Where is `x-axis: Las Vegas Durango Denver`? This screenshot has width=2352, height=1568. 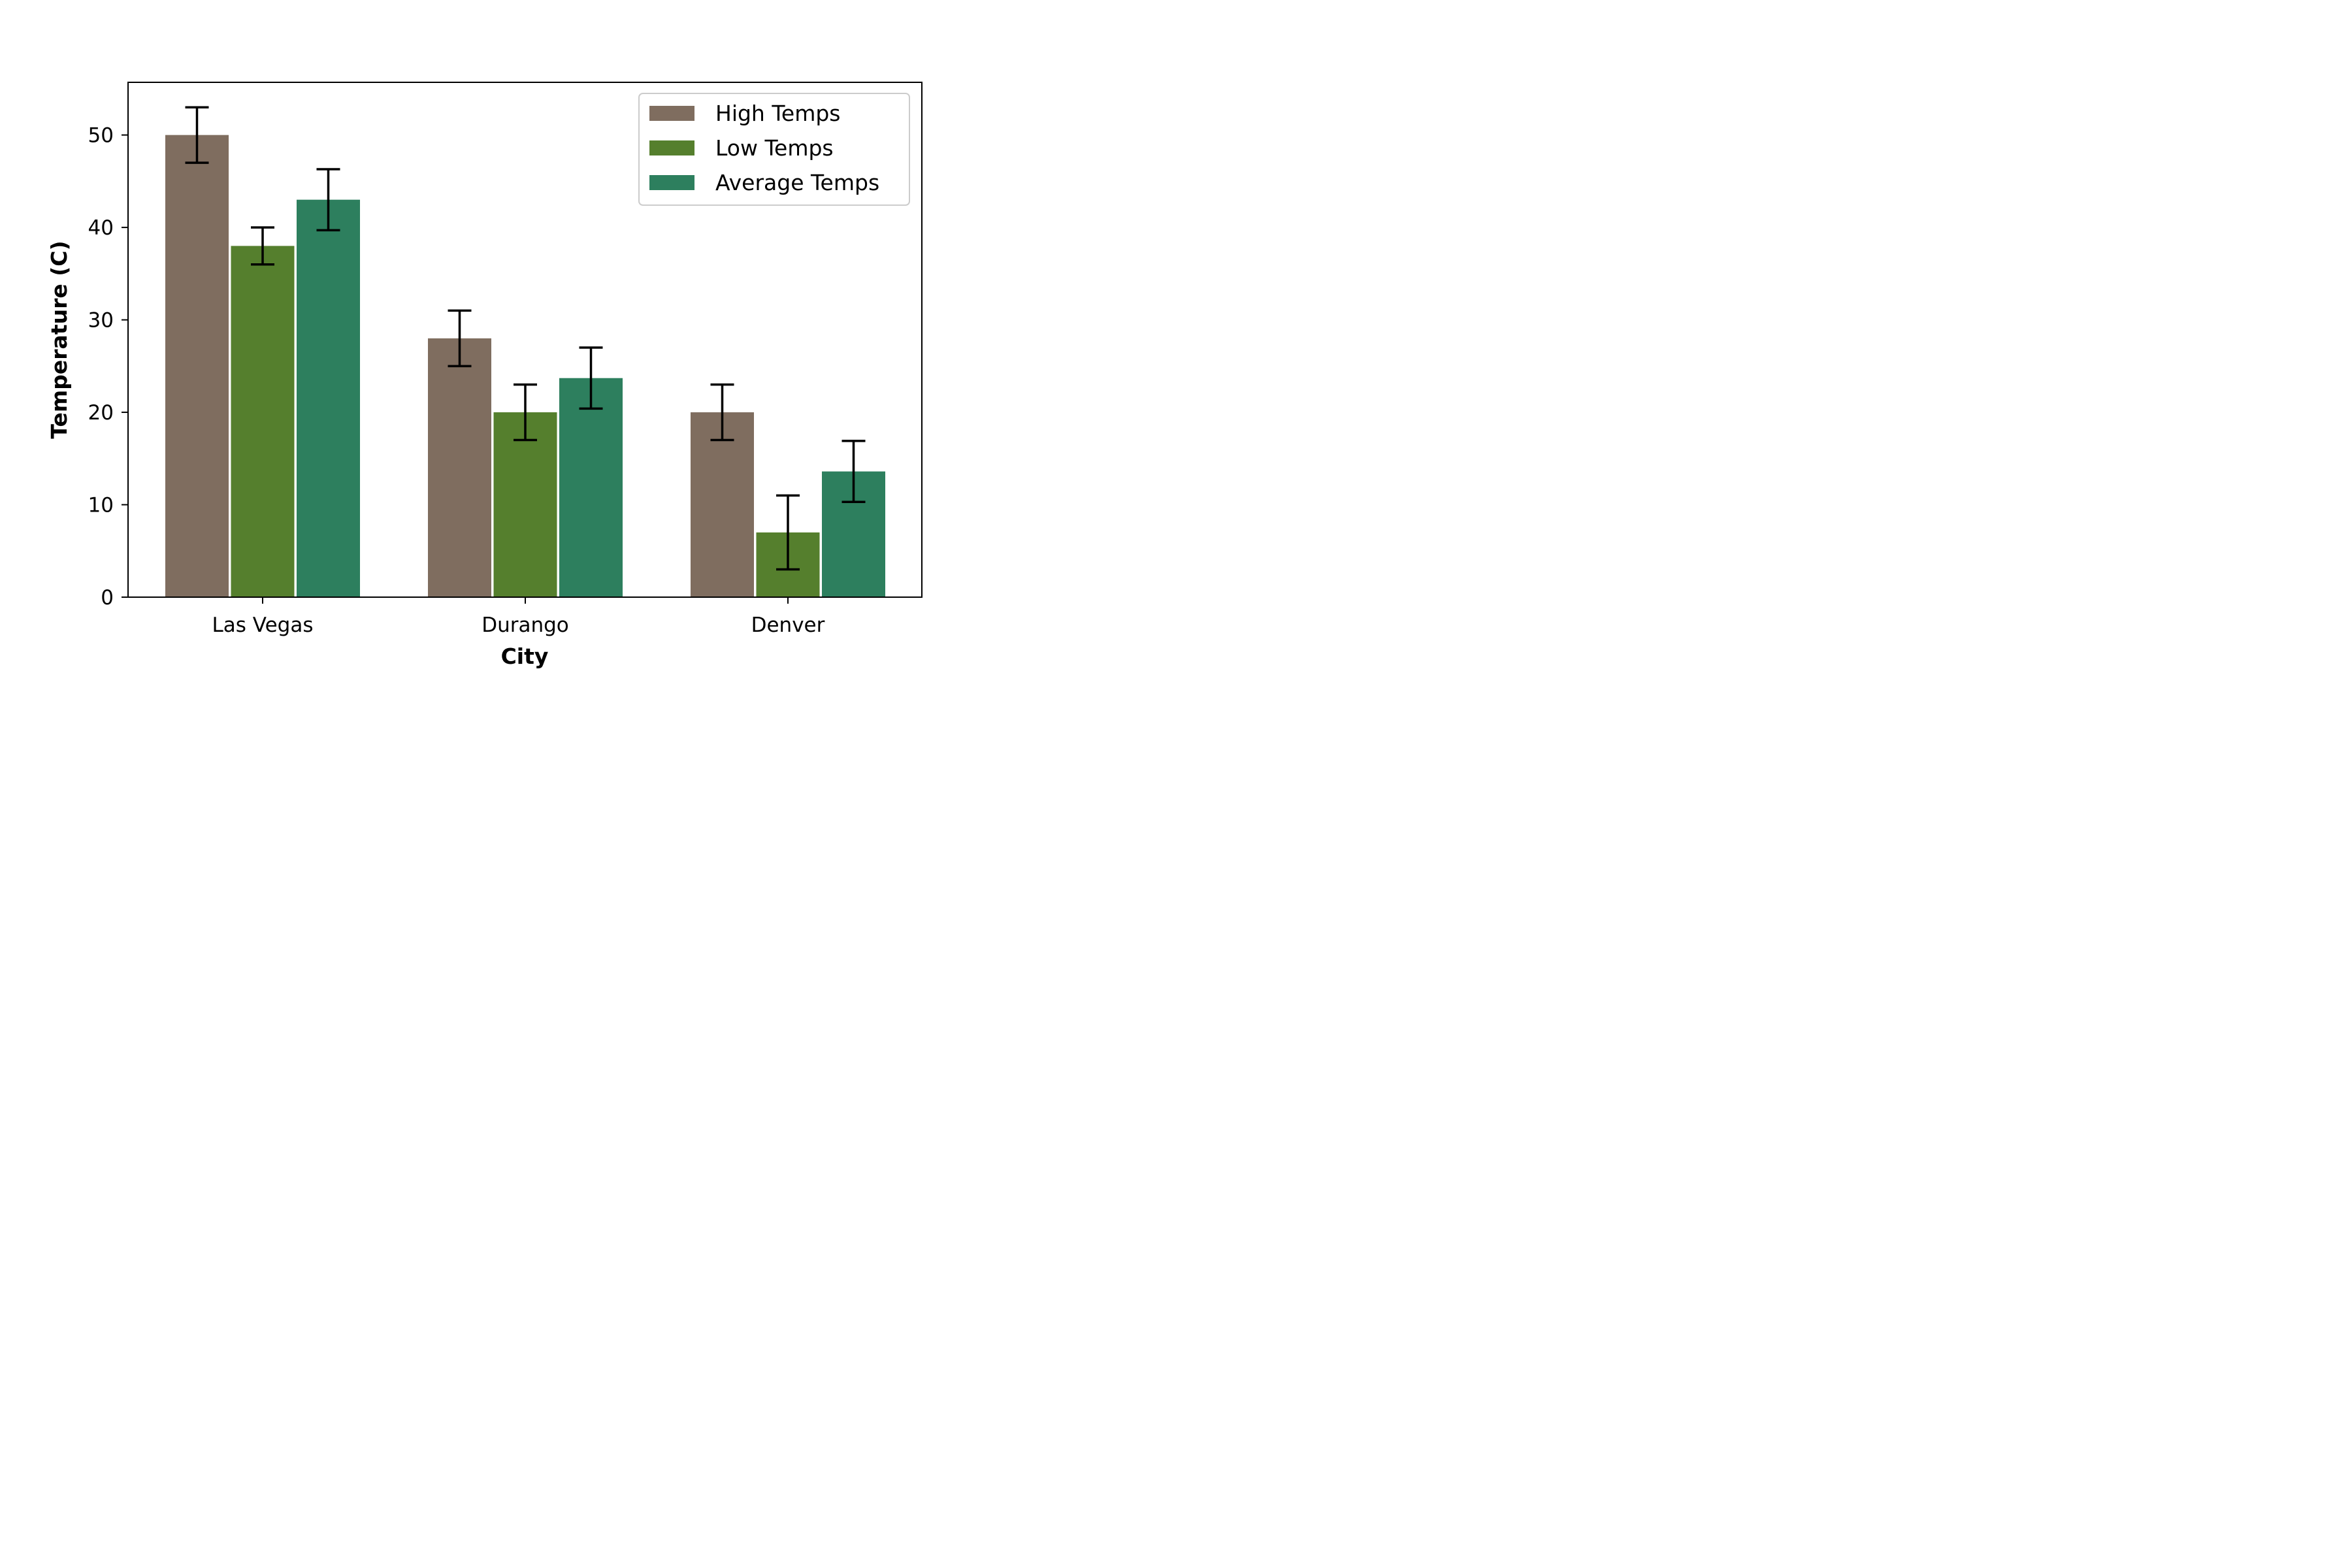
x-axis: Las Vegas Durango Denver is located at coordinates (518, 617).